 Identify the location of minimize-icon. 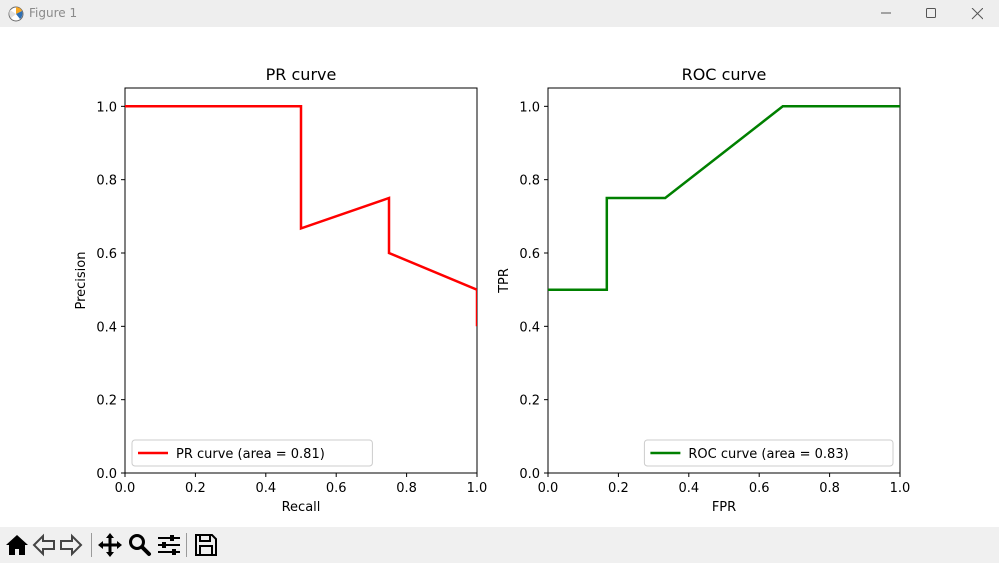
(886, 13).